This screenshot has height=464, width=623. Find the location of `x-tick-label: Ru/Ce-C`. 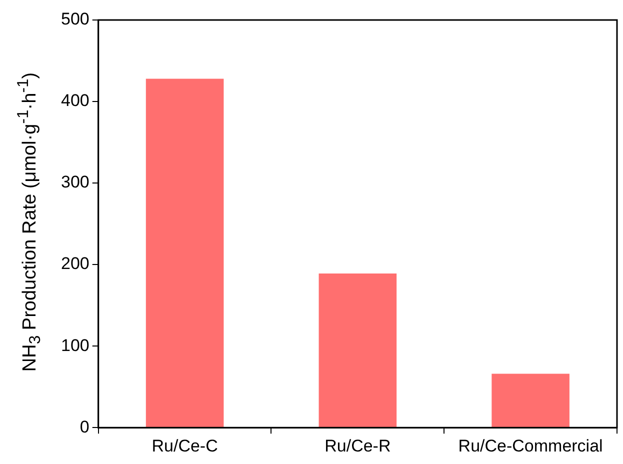

x-tick-label: Ru/Ce-C is located at coordinates (185, 446).